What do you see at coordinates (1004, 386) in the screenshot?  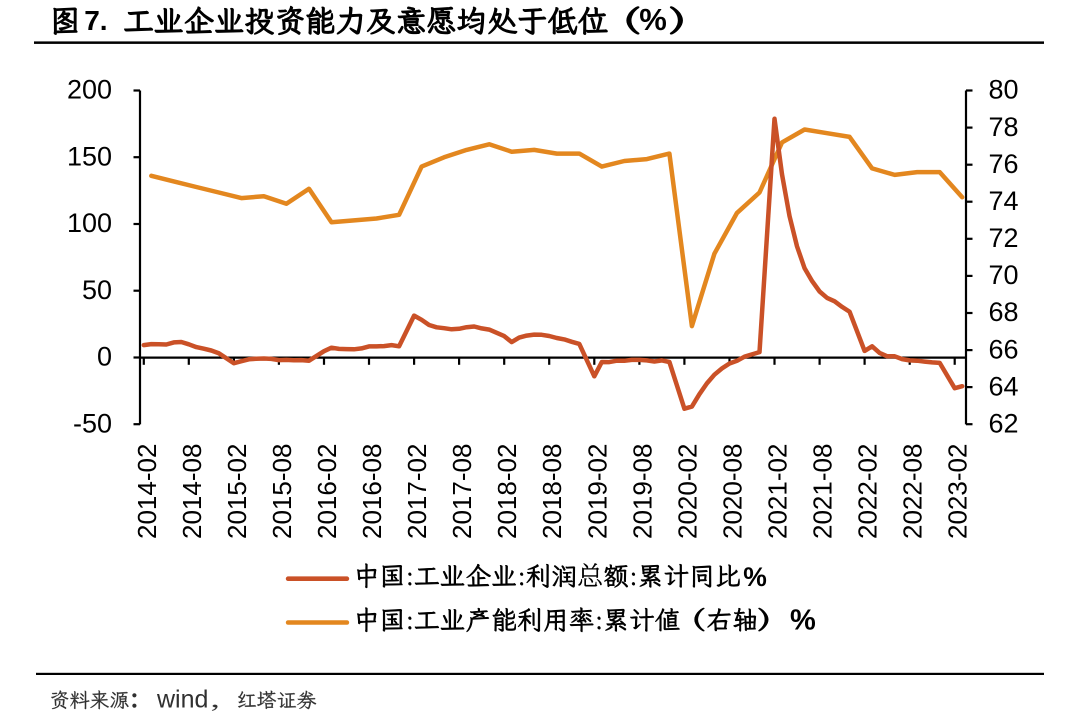 I see `svg-text: 64` at bounding box center [1004, 386].